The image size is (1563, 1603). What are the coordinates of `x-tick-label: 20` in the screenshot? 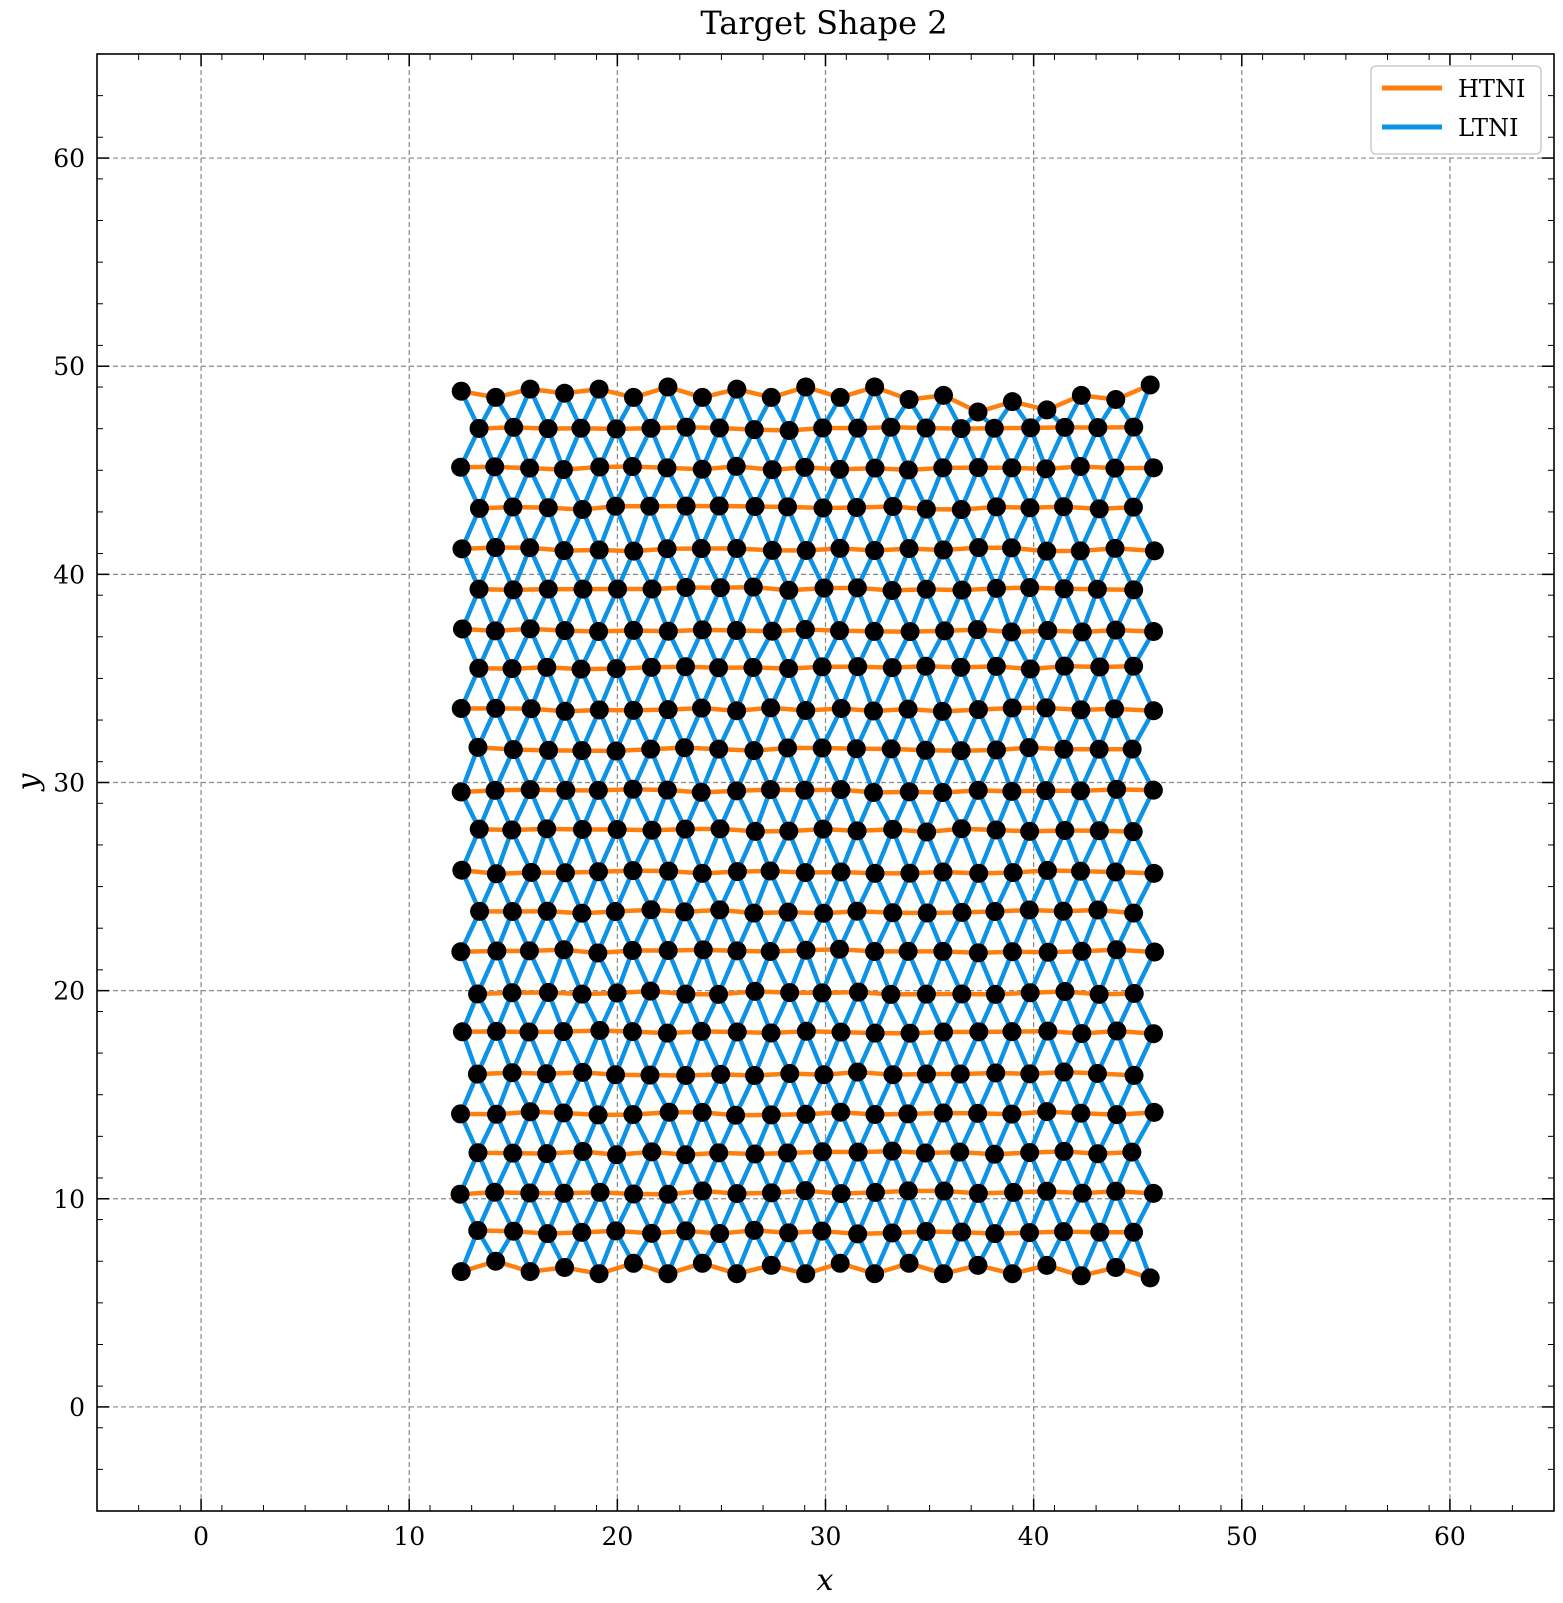 It's located at (617, 1536).